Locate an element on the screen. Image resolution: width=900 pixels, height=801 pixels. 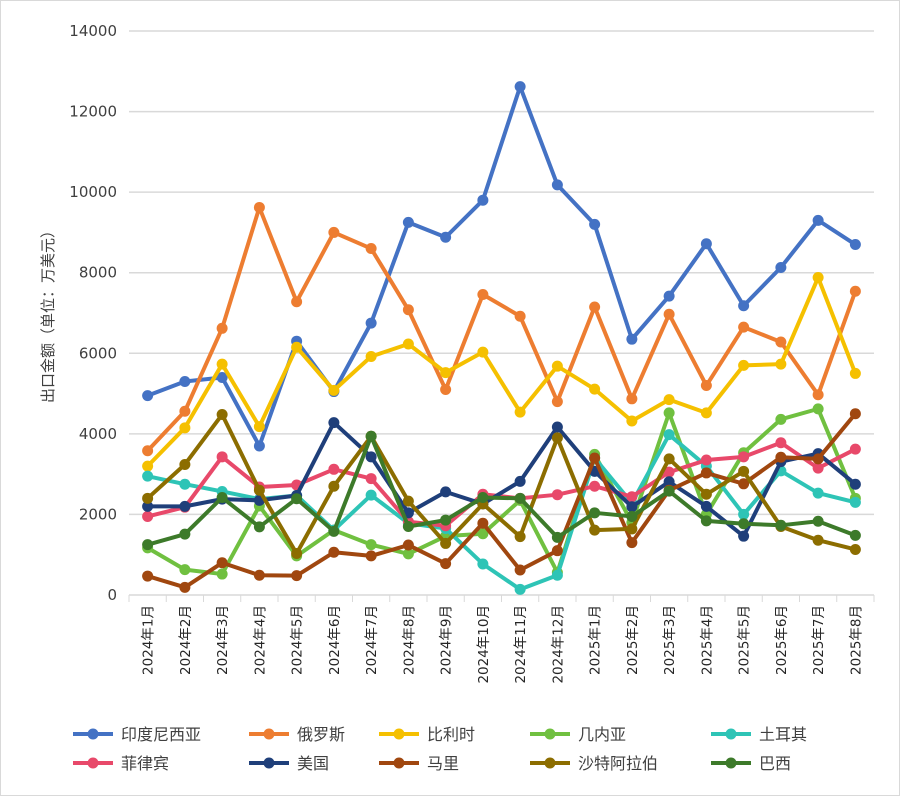
y-tick-label: 4000 is located at coordinates (98, 434).